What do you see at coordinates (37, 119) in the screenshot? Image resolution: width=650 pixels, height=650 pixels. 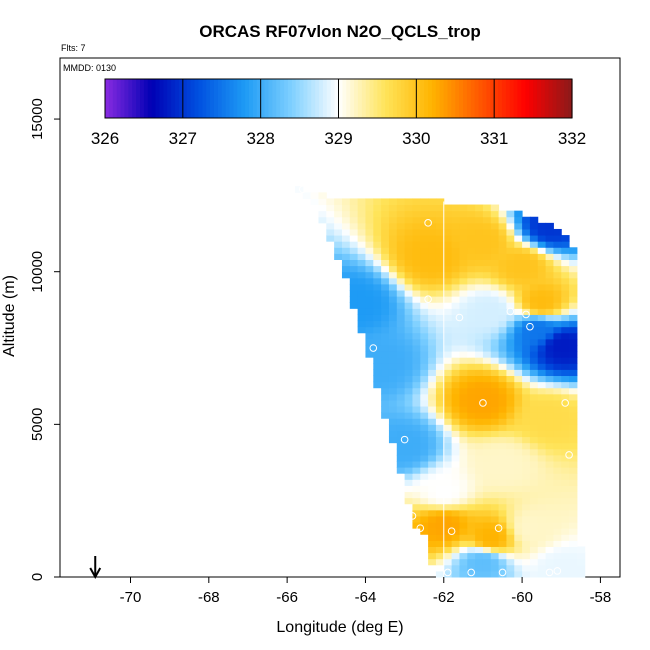 I see `y-tick-label: 15000` at bounding box center [37, 119].